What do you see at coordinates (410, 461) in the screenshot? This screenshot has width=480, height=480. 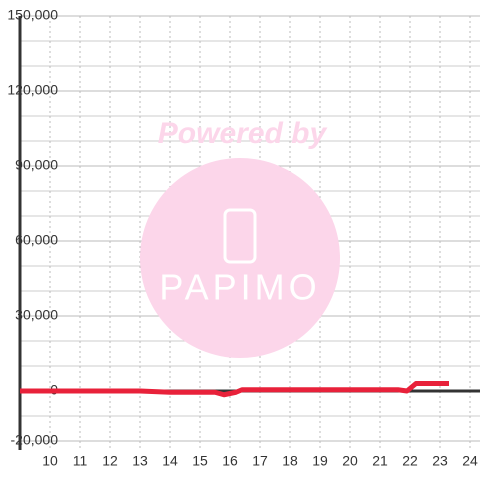 I see `x-tick-label: 22` at bounding box center [410, 461].